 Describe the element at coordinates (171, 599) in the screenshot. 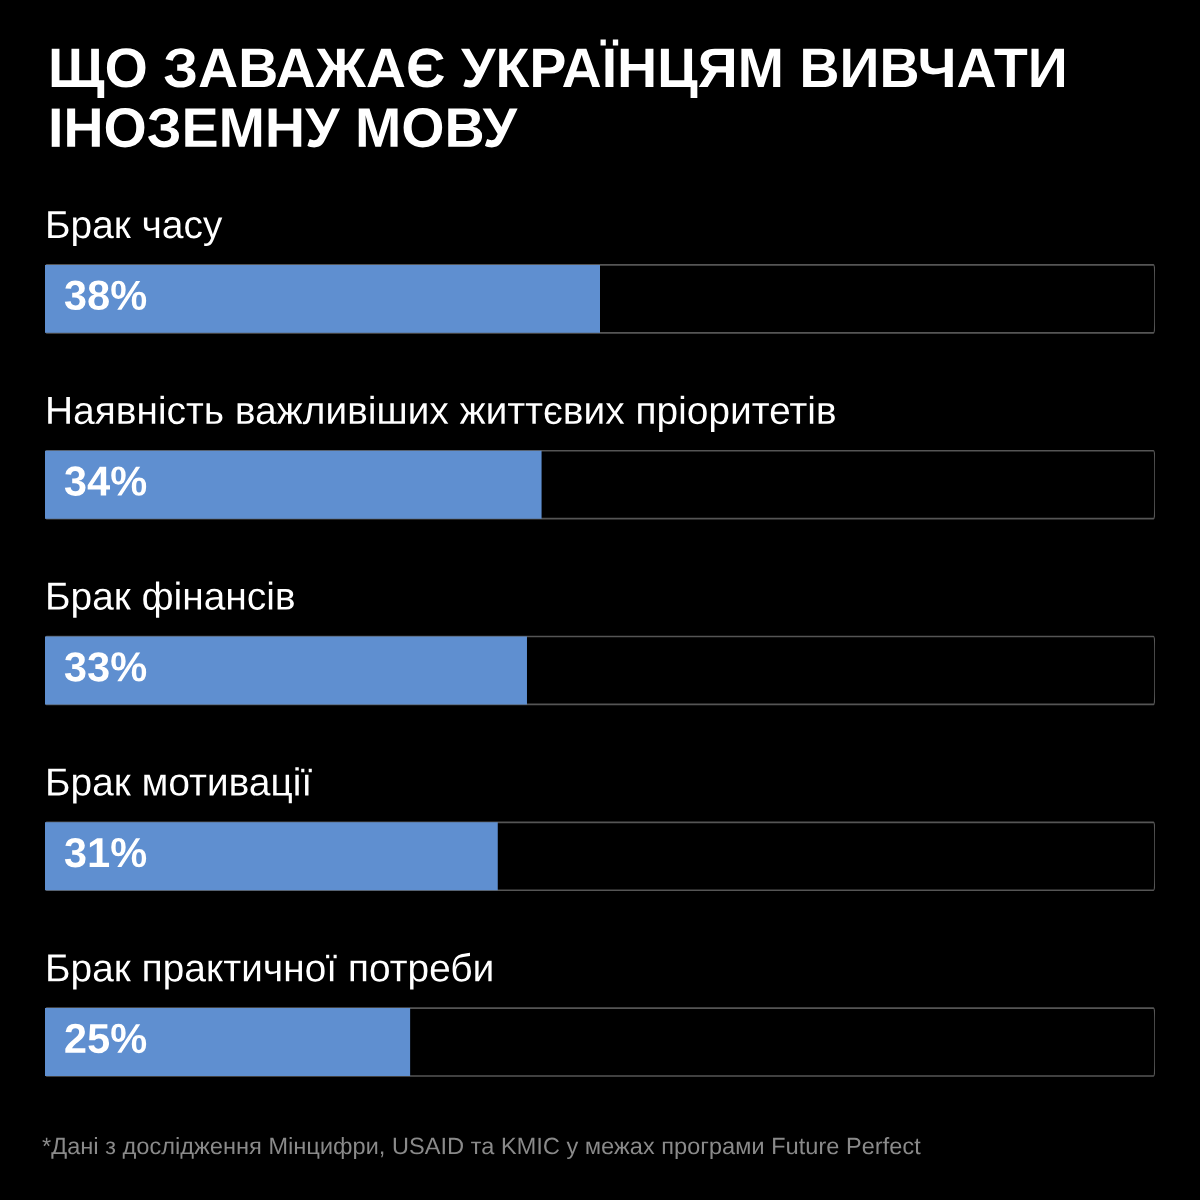

I see `y-tick-label: Брак фінансів` at that location.